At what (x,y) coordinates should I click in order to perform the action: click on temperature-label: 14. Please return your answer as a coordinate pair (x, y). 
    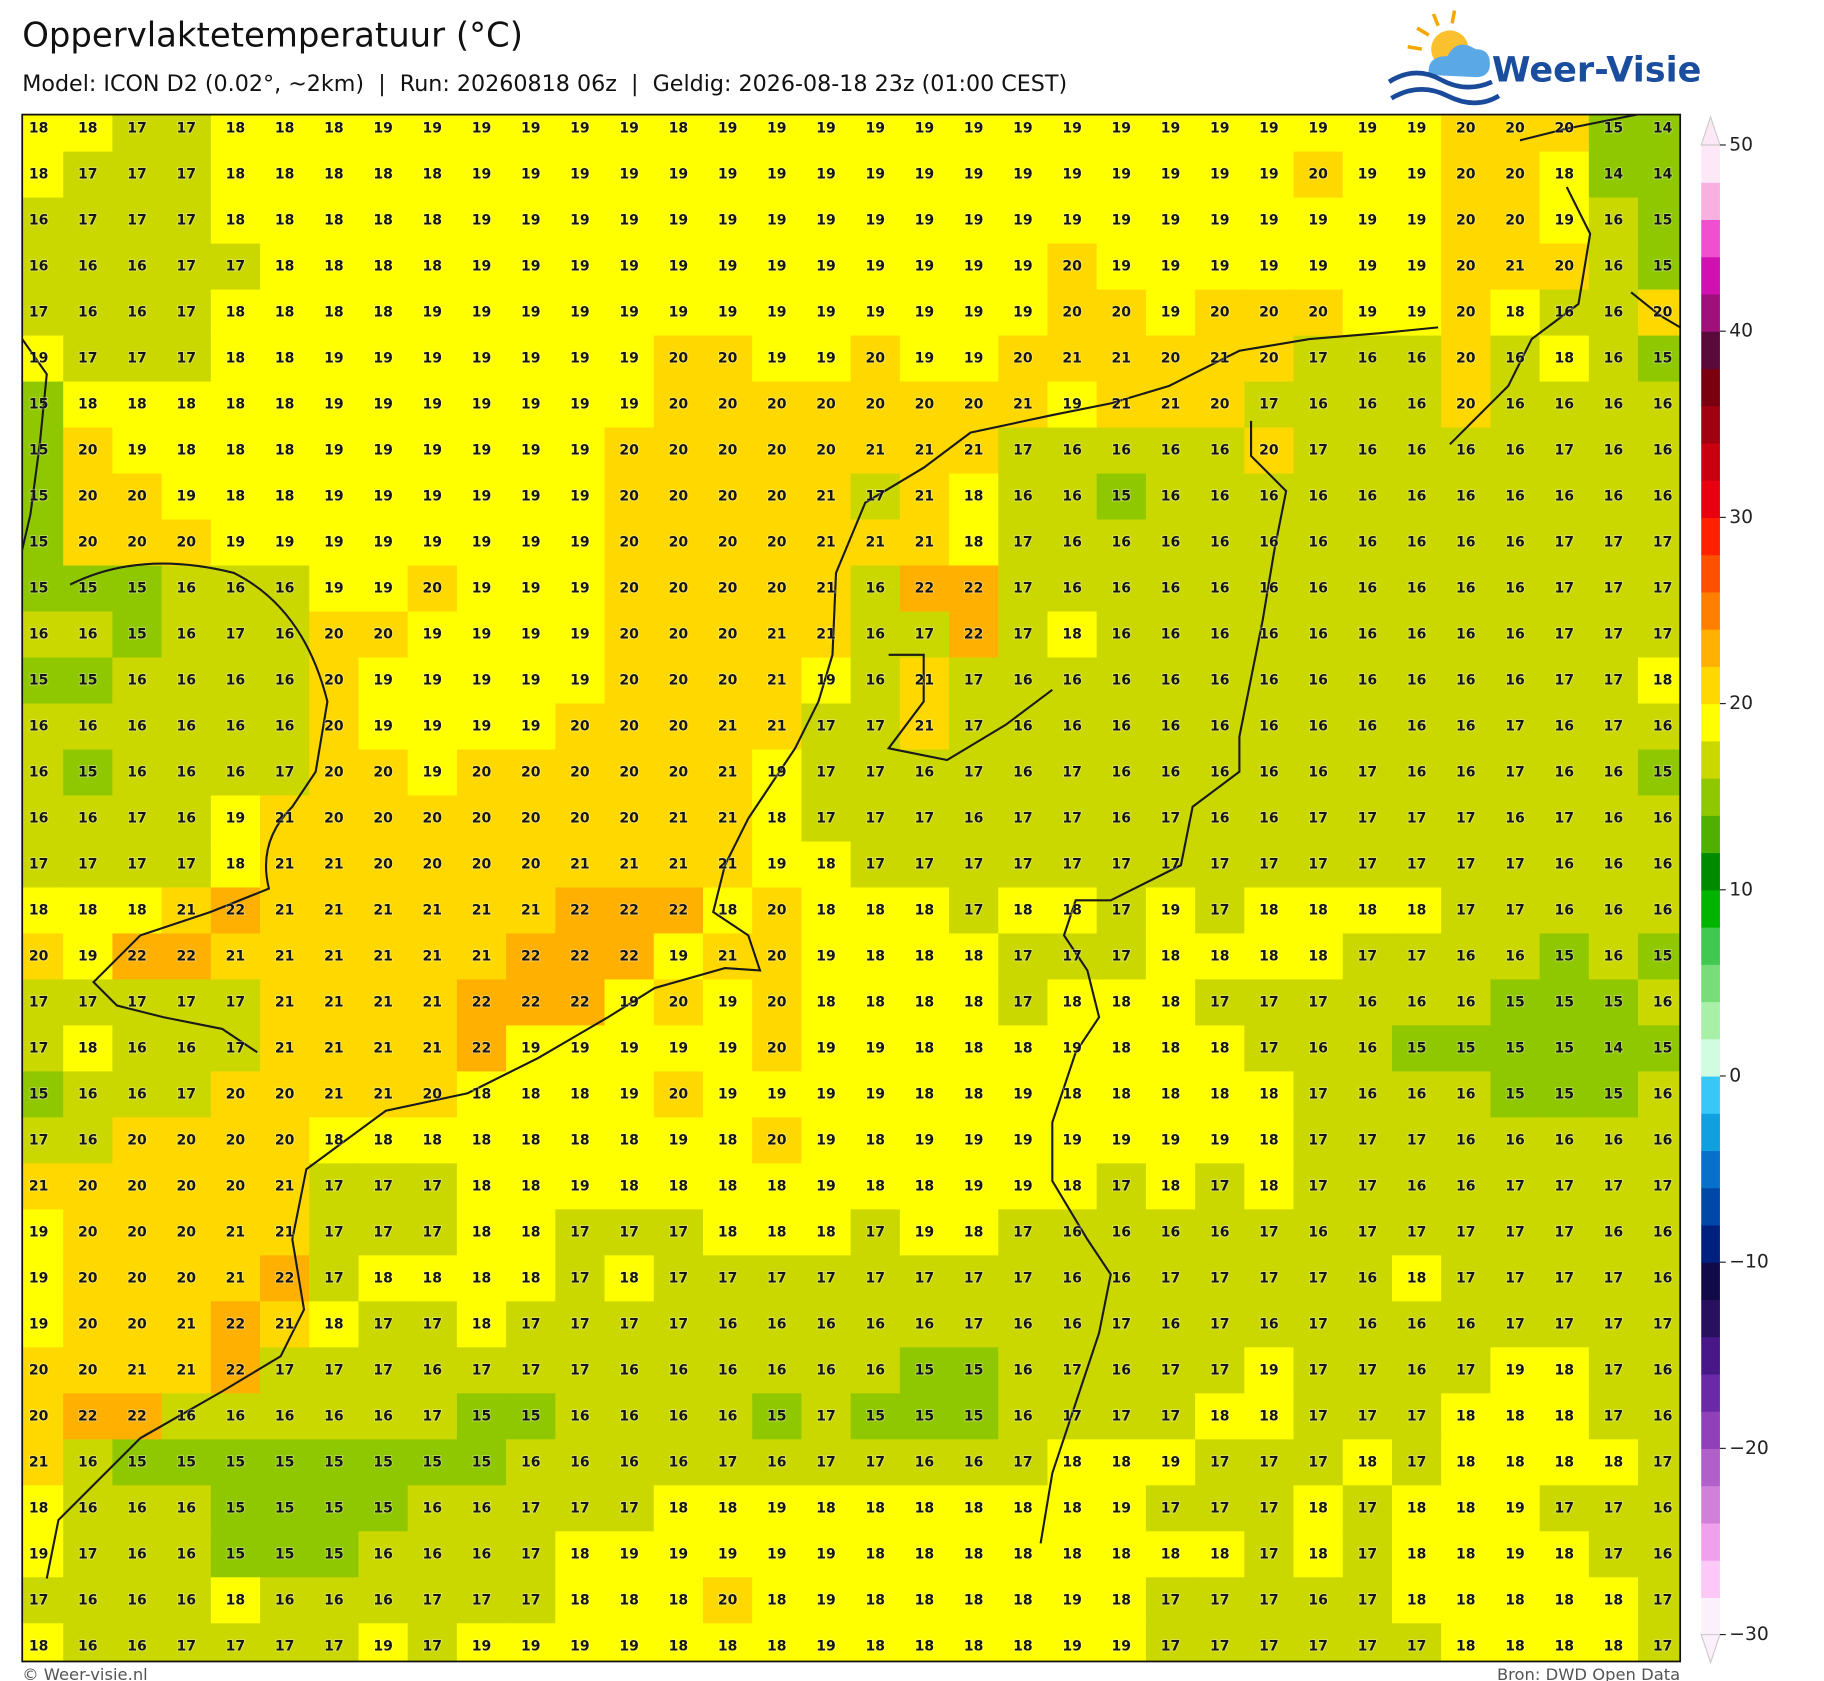
    Looking at the image, I should click on (1614, 1048).